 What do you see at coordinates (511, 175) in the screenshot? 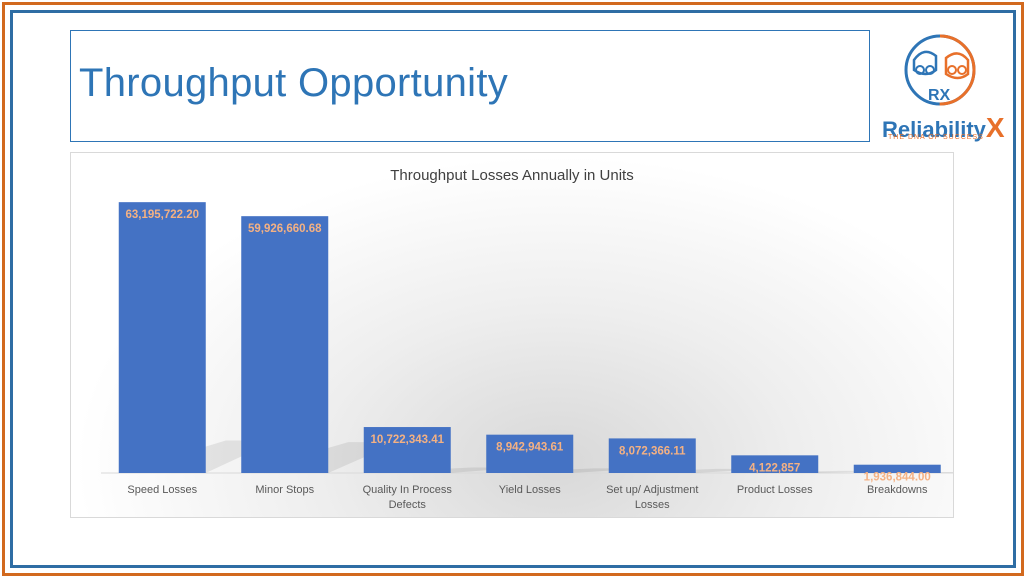
I see `chart-title: Throughput Losses Annually in Units` at bounding box center [511, 175].